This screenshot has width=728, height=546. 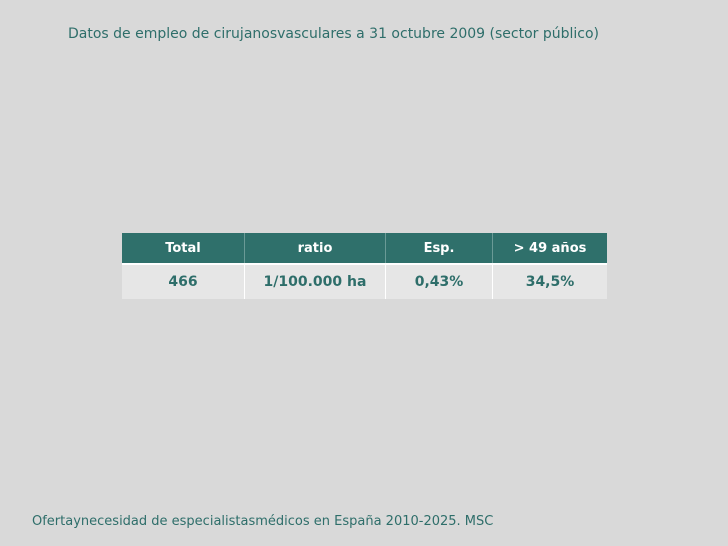 I want to click on data-row: 466 1/100.000 ha 0,43% 34,5%, so click(x=364, y=281).